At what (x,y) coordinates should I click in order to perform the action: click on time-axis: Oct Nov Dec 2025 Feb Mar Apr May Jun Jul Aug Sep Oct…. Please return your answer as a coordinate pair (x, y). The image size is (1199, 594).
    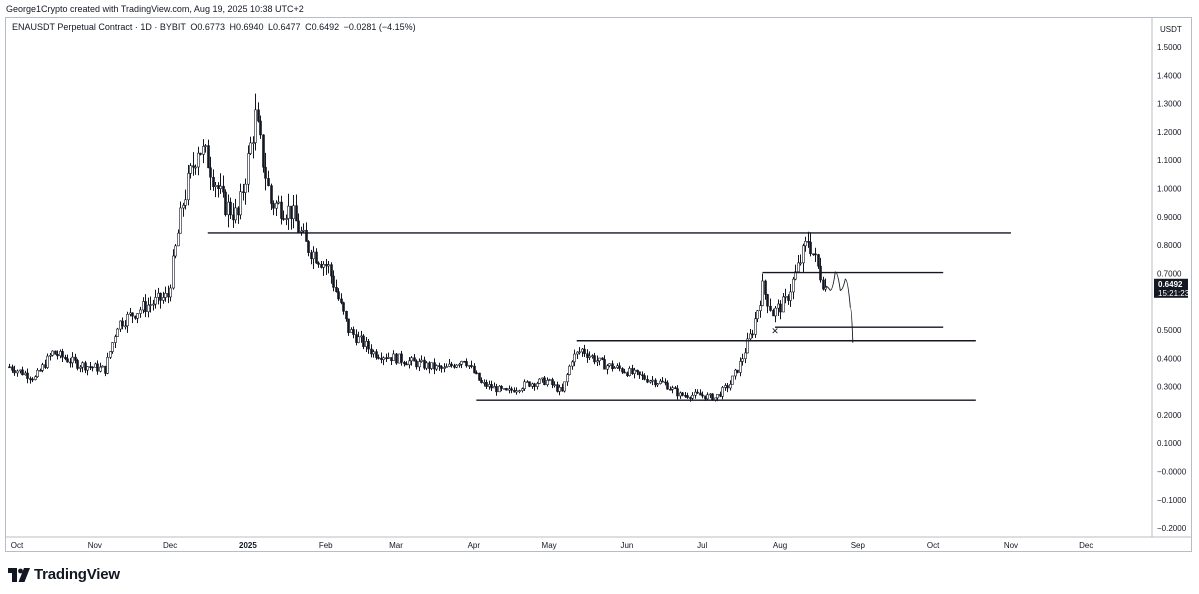
    Looking at the image, I should click on (552, 545).